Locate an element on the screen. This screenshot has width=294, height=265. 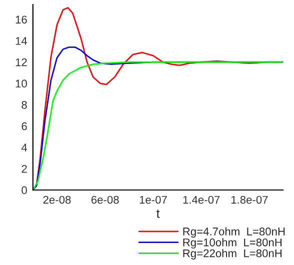
x-tick-label: 1.8e-07 is located at coordinates (249, 200).